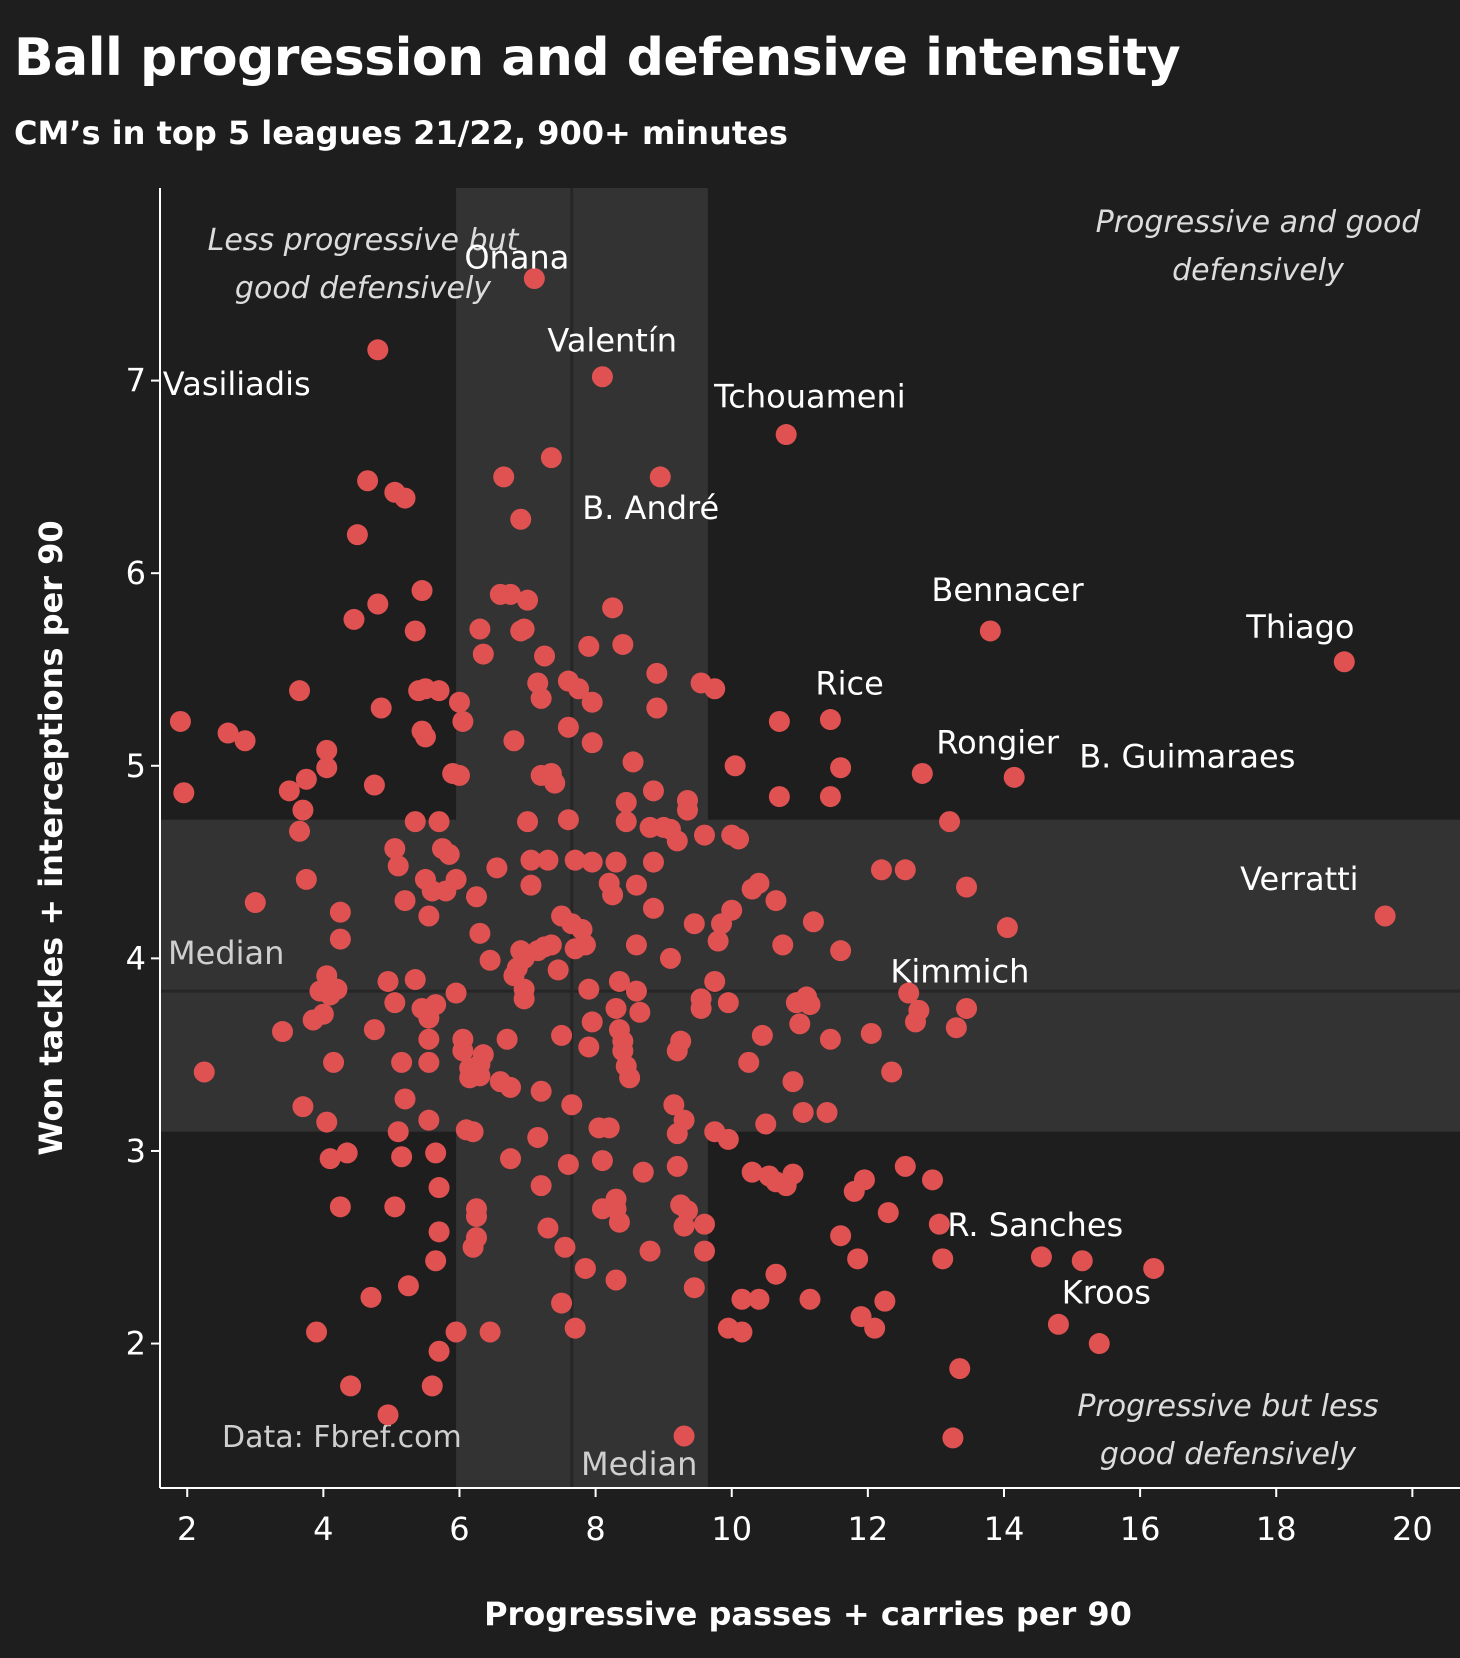  I want to click on y-median-label: Median, so click(226, 953).